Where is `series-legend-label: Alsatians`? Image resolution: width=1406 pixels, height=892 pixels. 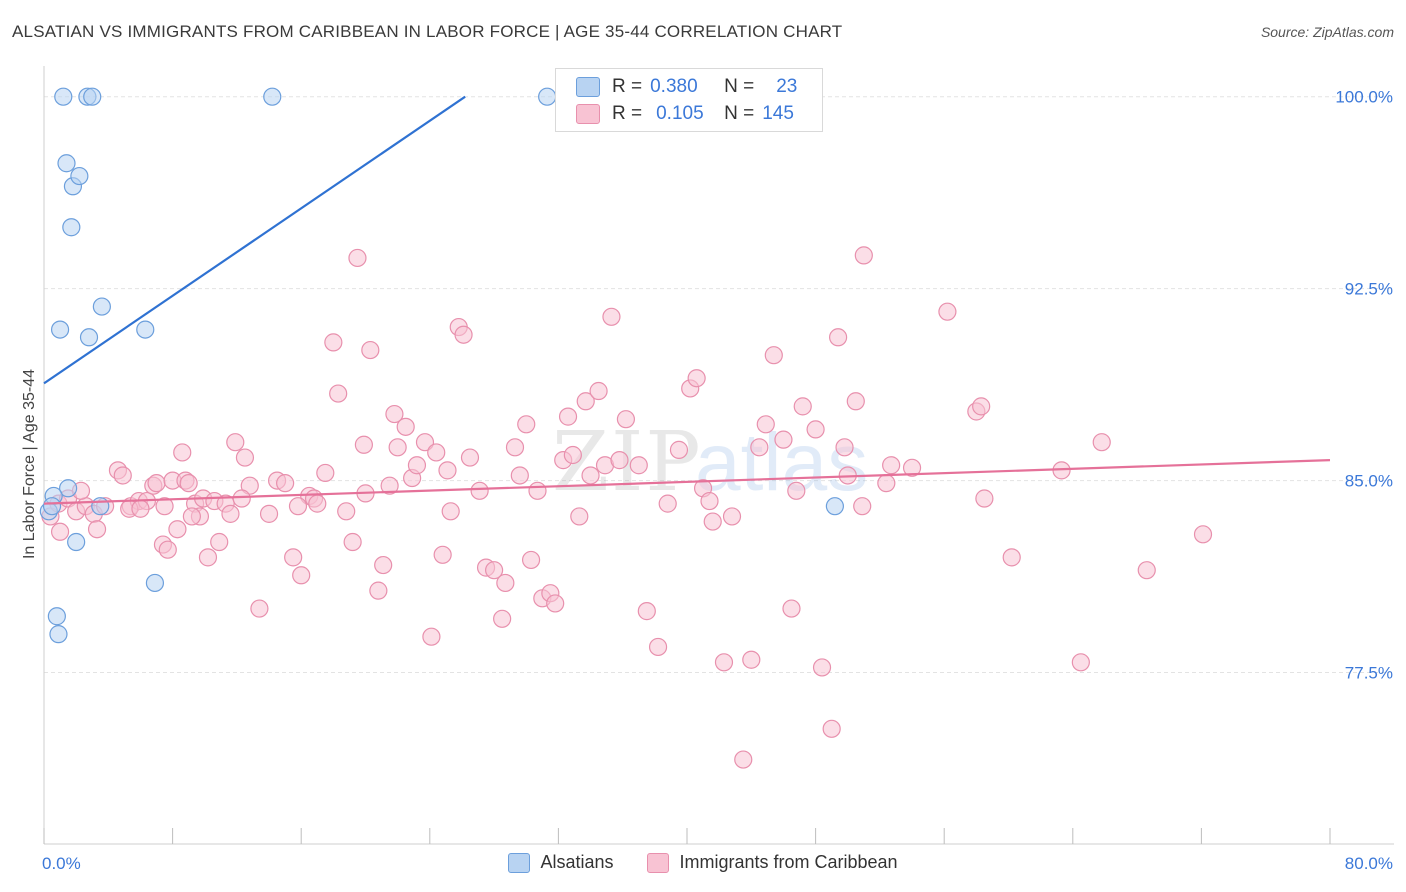
series-legend-label: Alsatians is located at coordinates (577, 862).